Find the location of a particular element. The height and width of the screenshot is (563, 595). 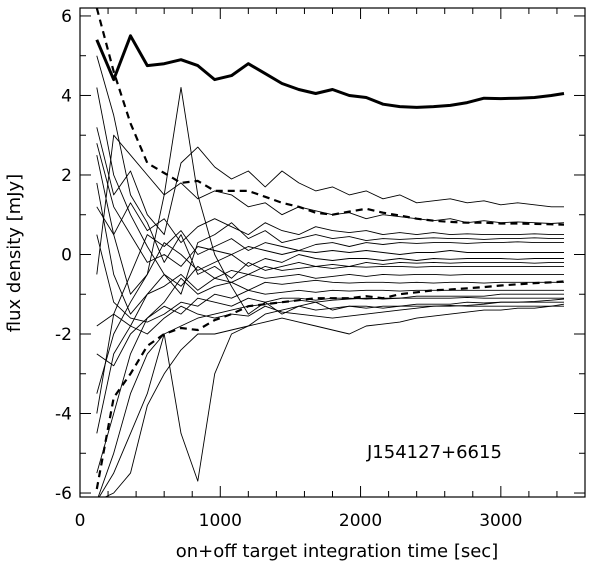

y-tick-label: -4 is located at coordinates (63, 415).